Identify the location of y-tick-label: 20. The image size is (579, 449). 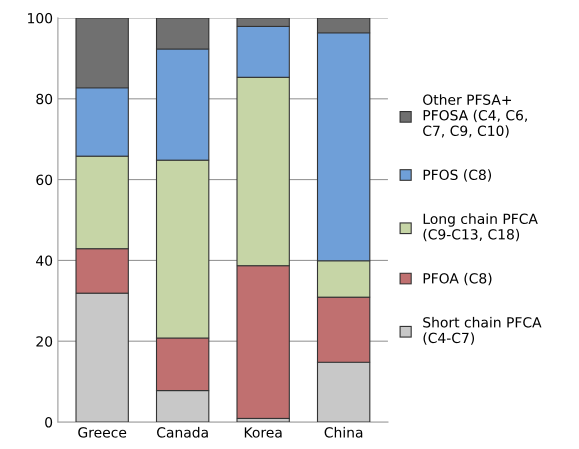
(44, 341).